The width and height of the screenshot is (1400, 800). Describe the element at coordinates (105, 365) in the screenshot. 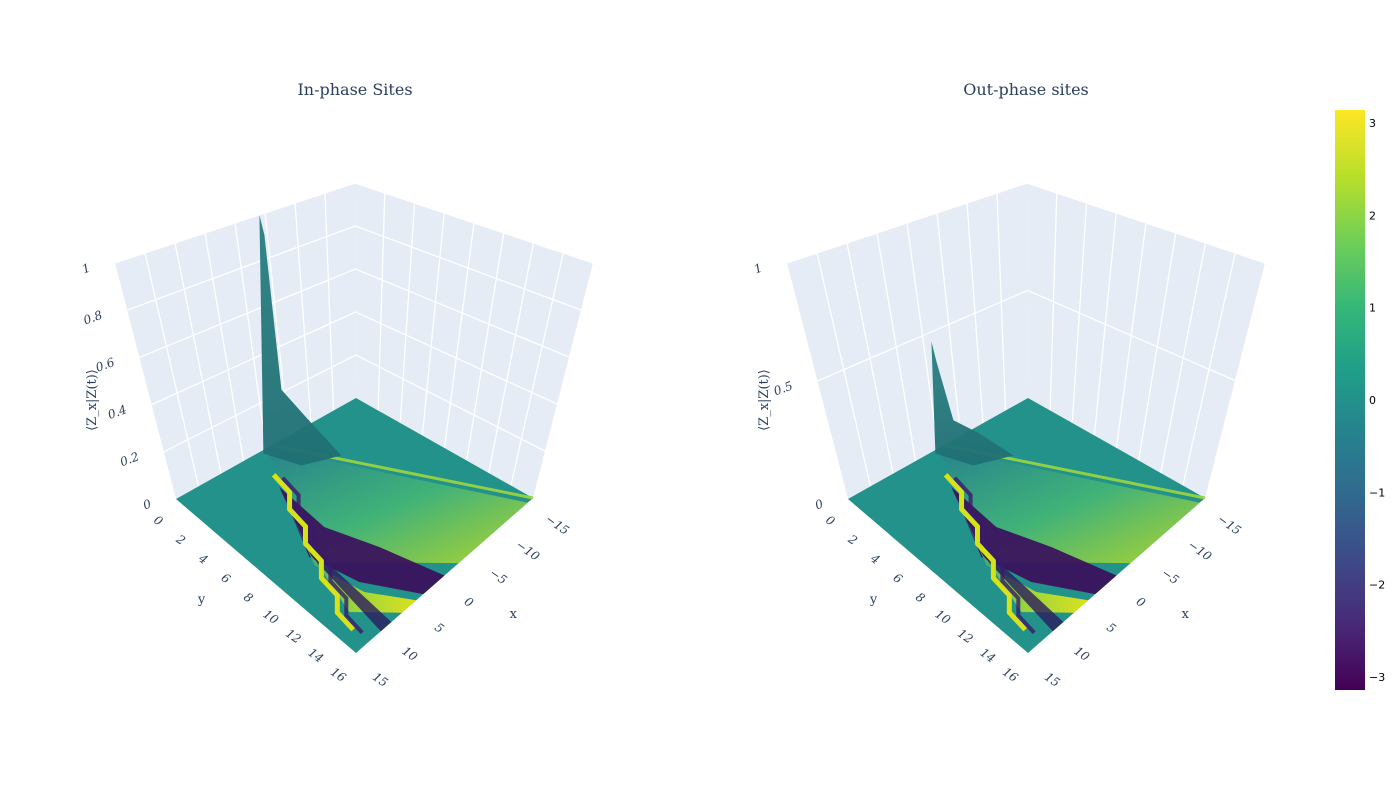

I see `z-tick-label: 0.6` at that location.